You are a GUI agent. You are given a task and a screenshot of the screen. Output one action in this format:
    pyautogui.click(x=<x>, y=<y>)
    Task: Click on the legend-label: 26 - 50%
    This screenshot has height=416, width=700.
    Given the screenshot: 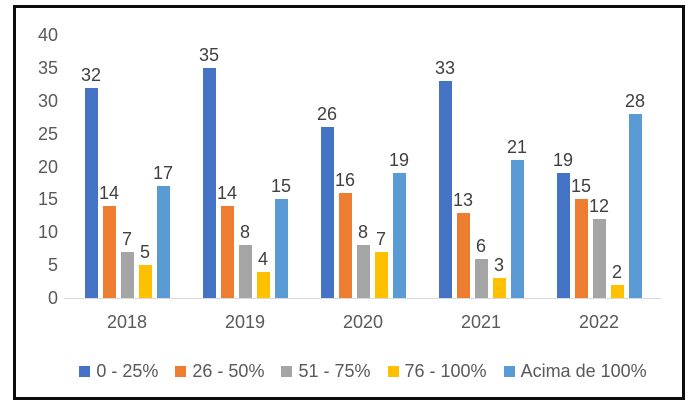 What is the action you would take?
    pyautogui.click(x=228, y=371)
    